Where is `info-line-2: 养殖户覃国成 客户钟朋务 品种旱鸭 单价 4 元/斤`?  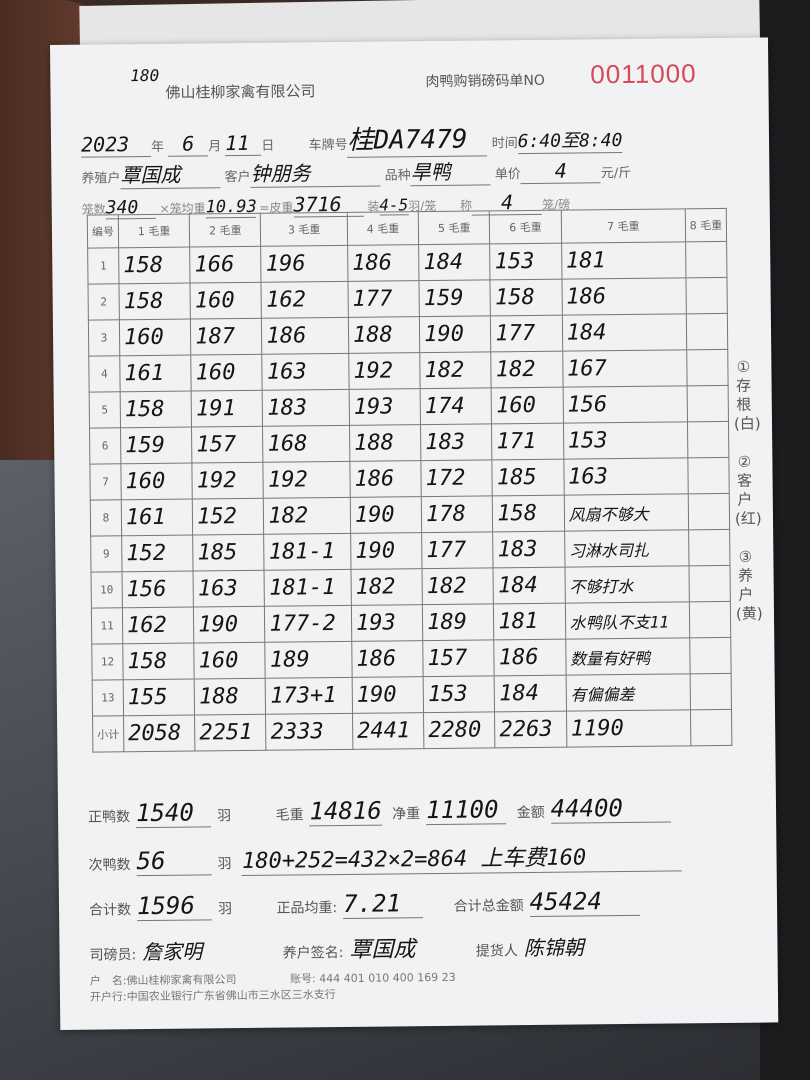
info-line-2: 养殖户覃国成 客户钟朋务 品种旱鸭 单价 4 元/斤 is located at coordinates (356, 172).